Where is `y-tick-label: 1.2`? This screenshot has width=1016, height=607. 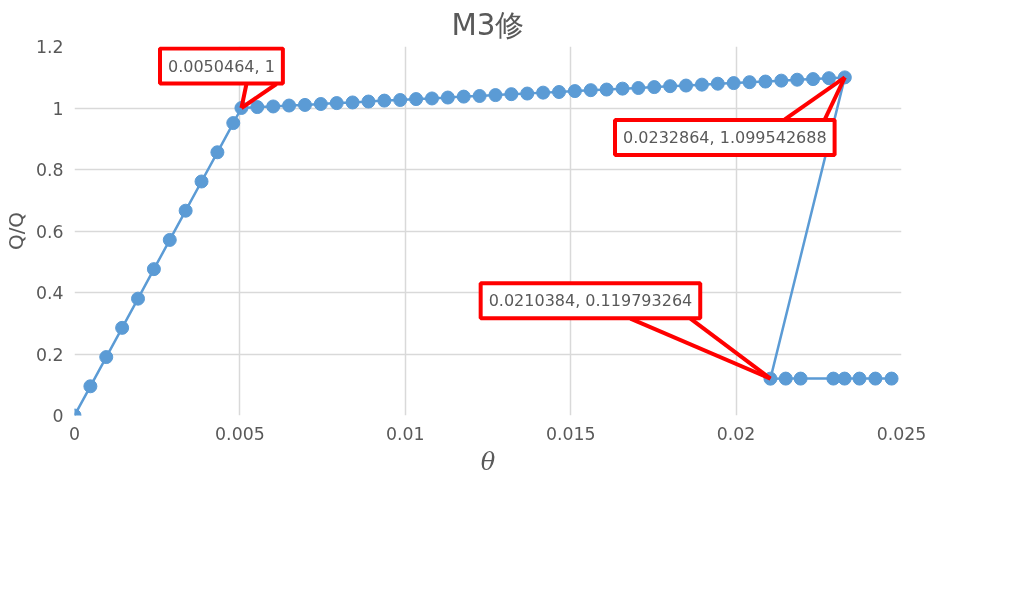
y-tick-label: 1.2 is located at coordinates (49, 47).